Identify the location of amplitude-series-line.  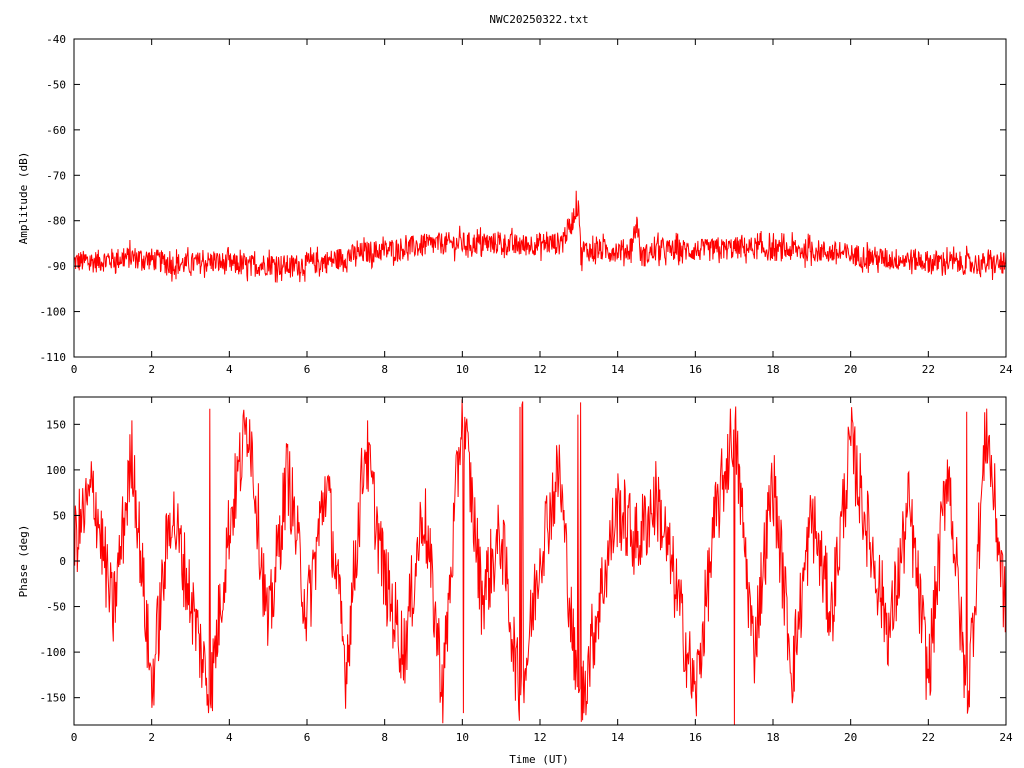
(540, 236).